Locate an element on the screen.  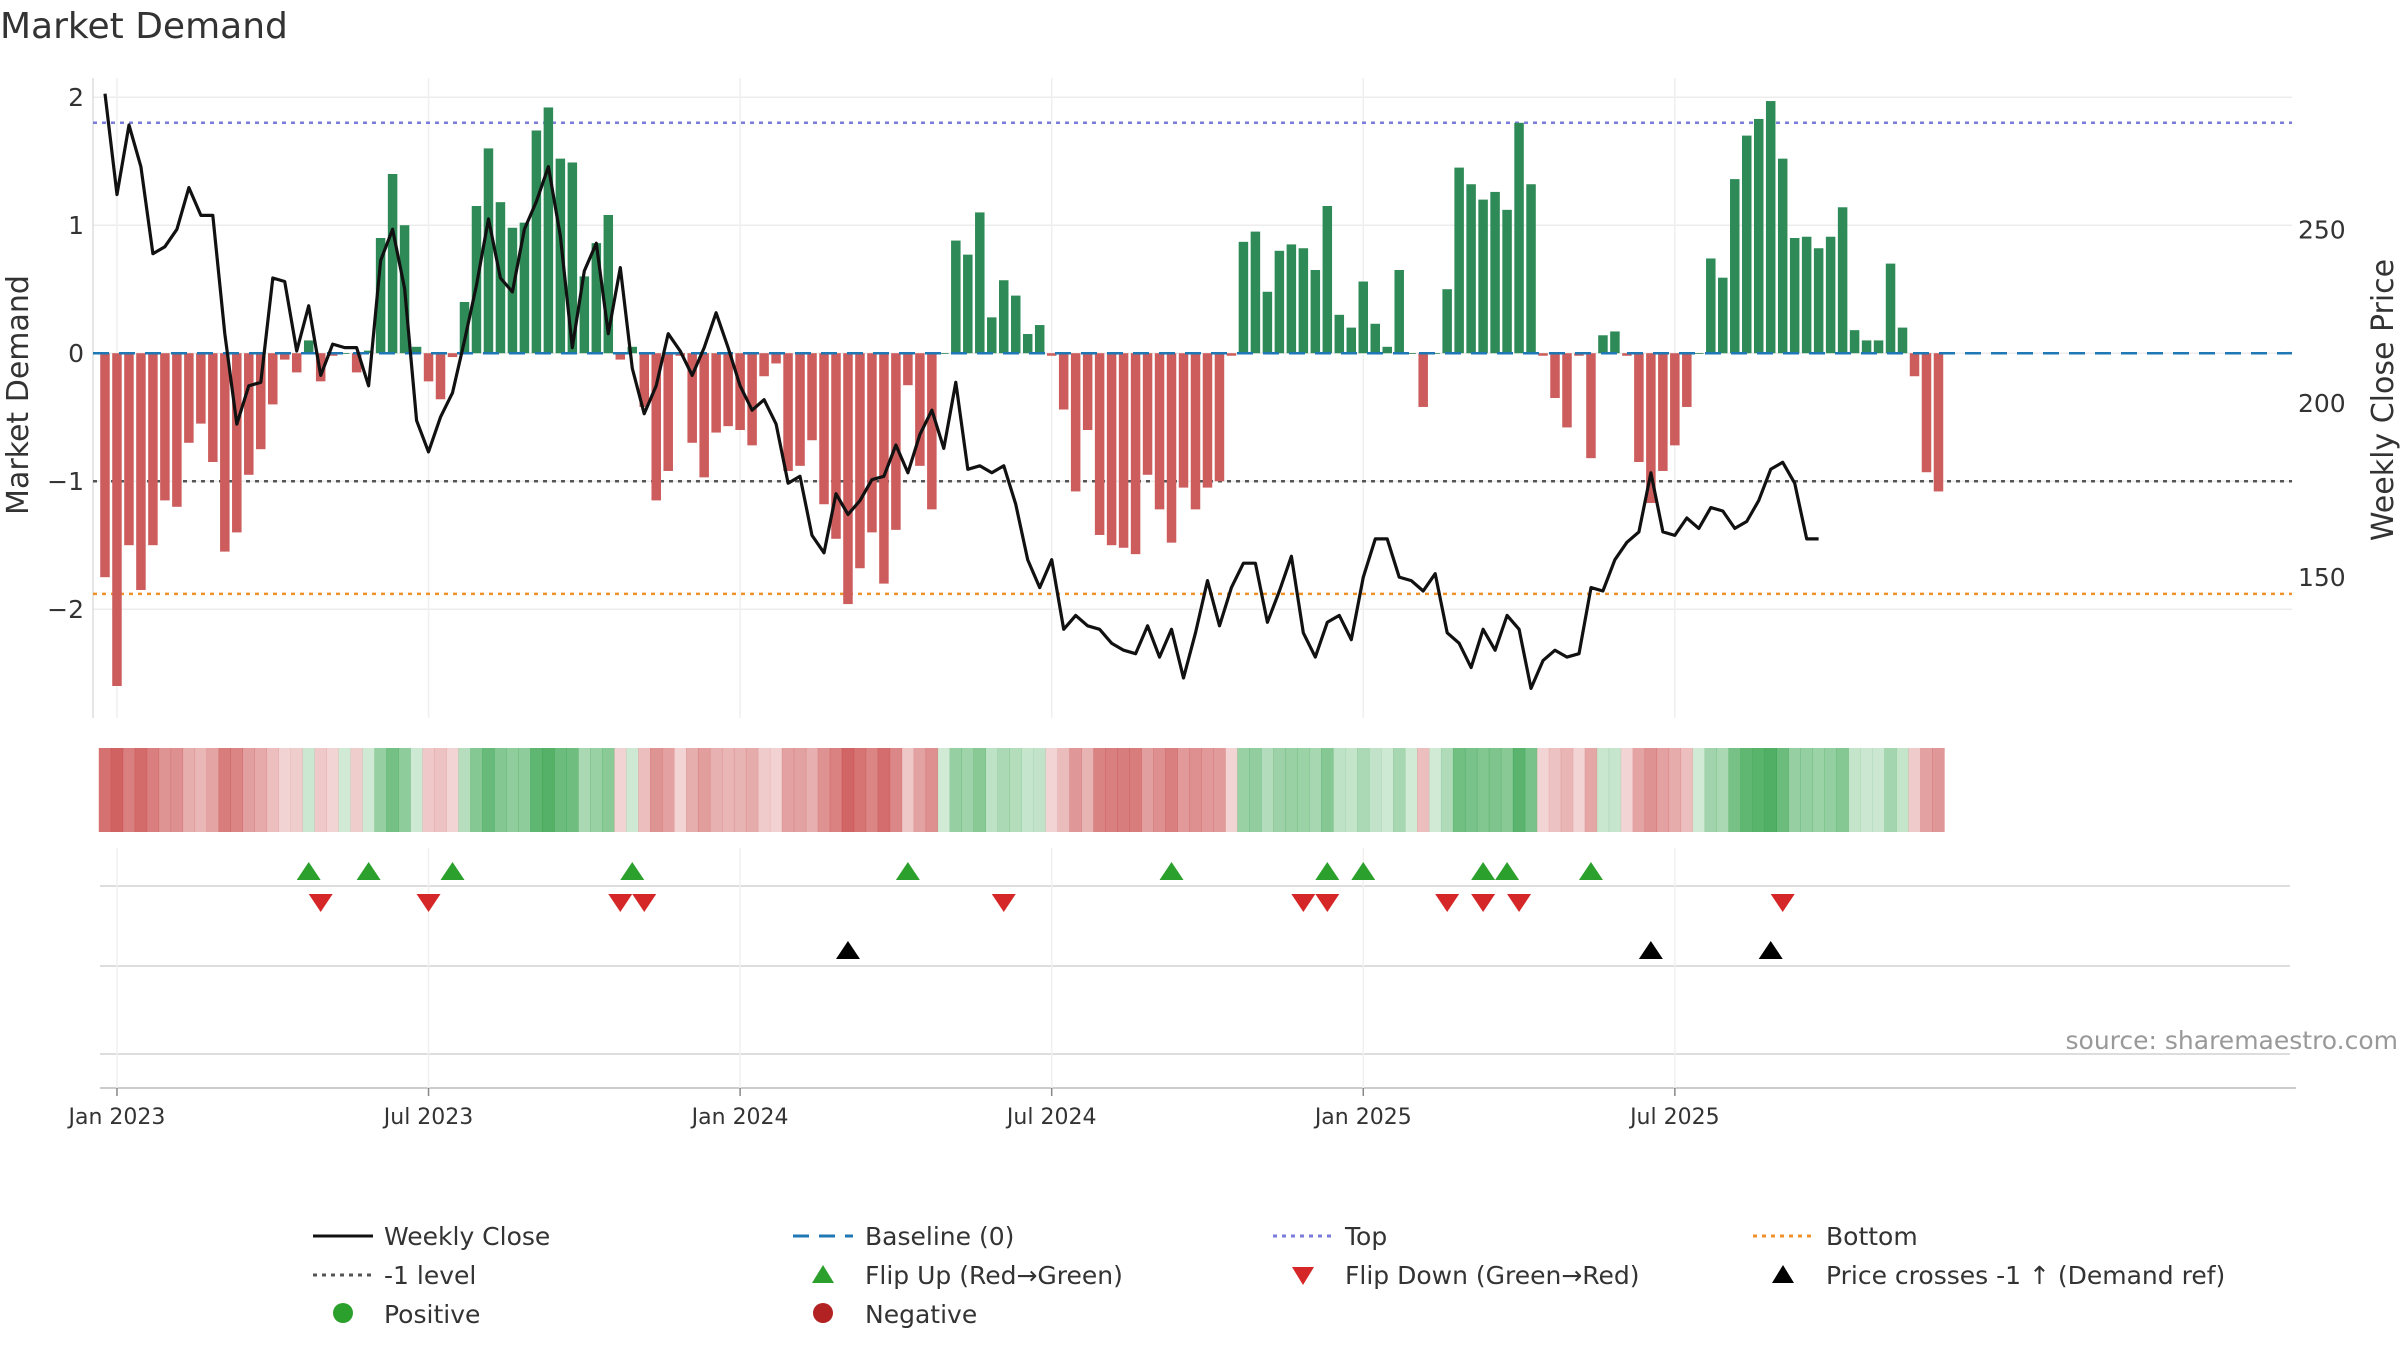
legend-label-top: Top is located at coordinates (1365, 1236).